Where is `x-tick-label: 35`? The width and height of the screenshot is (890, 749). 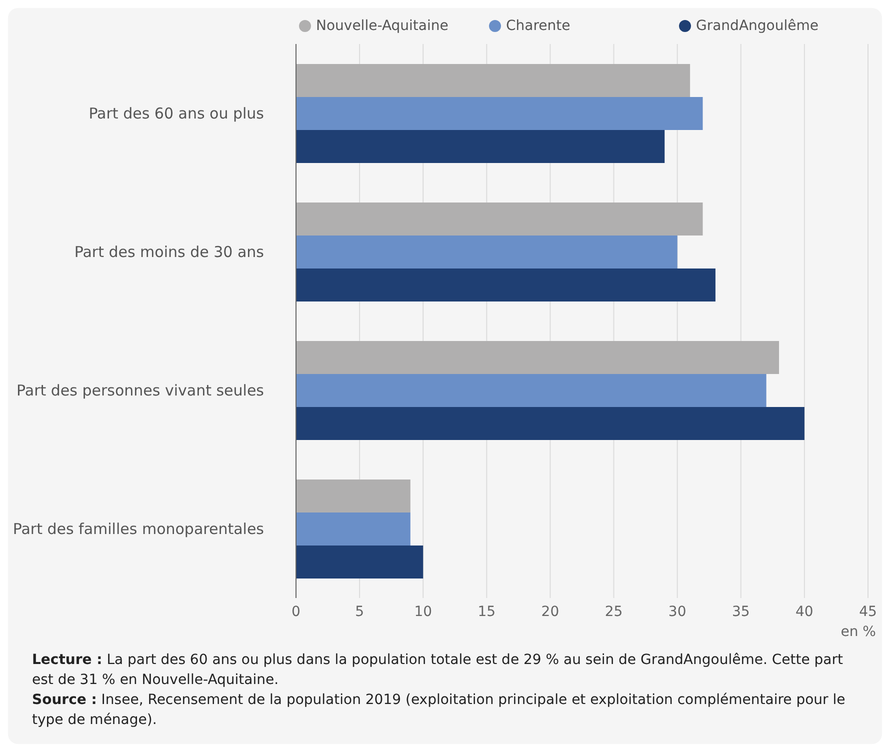
x-tick-label: 35 is located at coordinates (741, 612).